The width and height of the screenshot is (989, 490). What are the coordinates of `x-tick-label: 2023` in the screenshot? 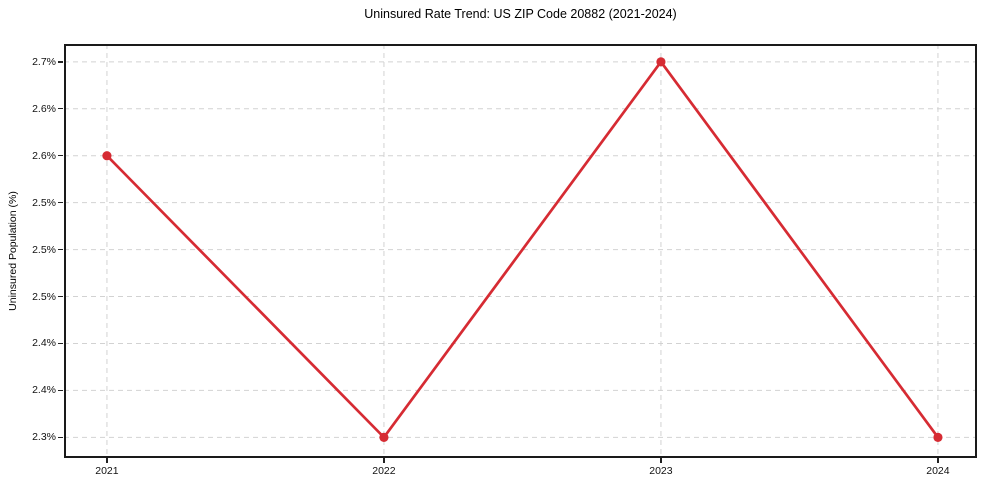 It's located at (661, 471).